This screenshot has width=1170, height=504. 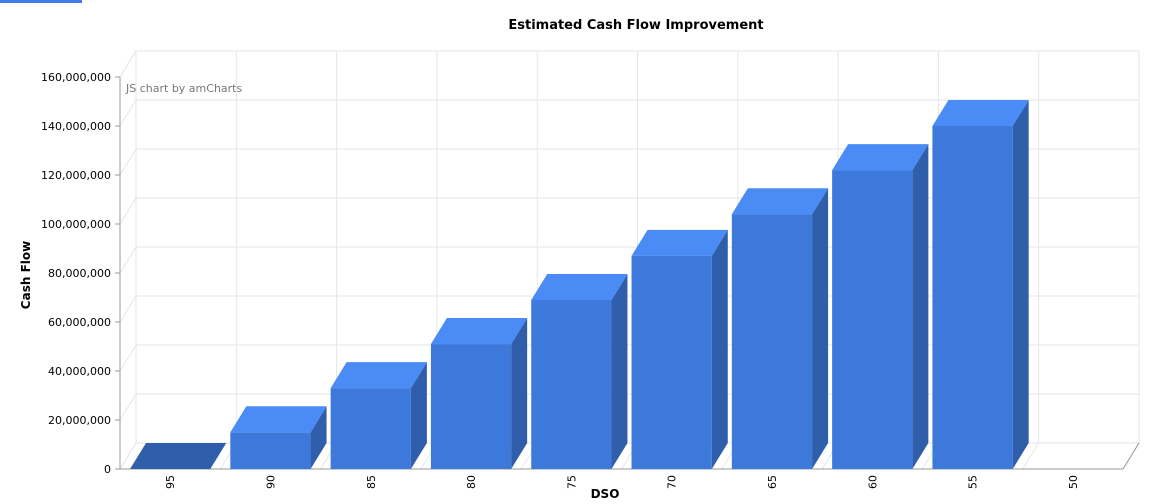 What do you see at coordinates (1131, 456) in the screenshot?
I see `floor-edge` at bounding box center [1131, 456].